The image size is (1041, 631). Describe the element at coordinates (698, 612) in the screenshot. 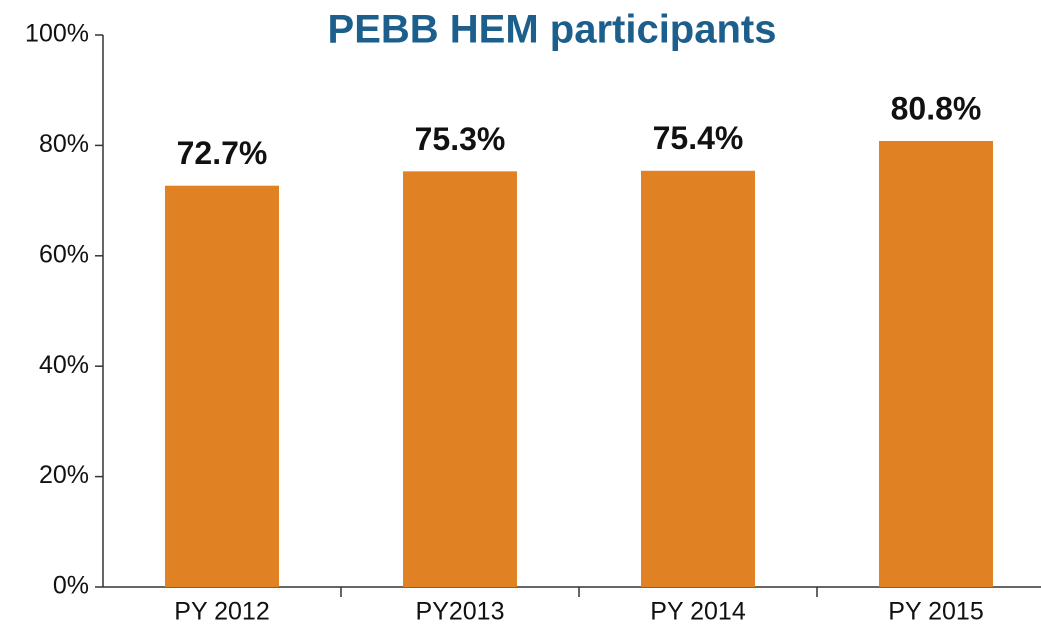

I see `x-tick-label: PY 2014` at that location.